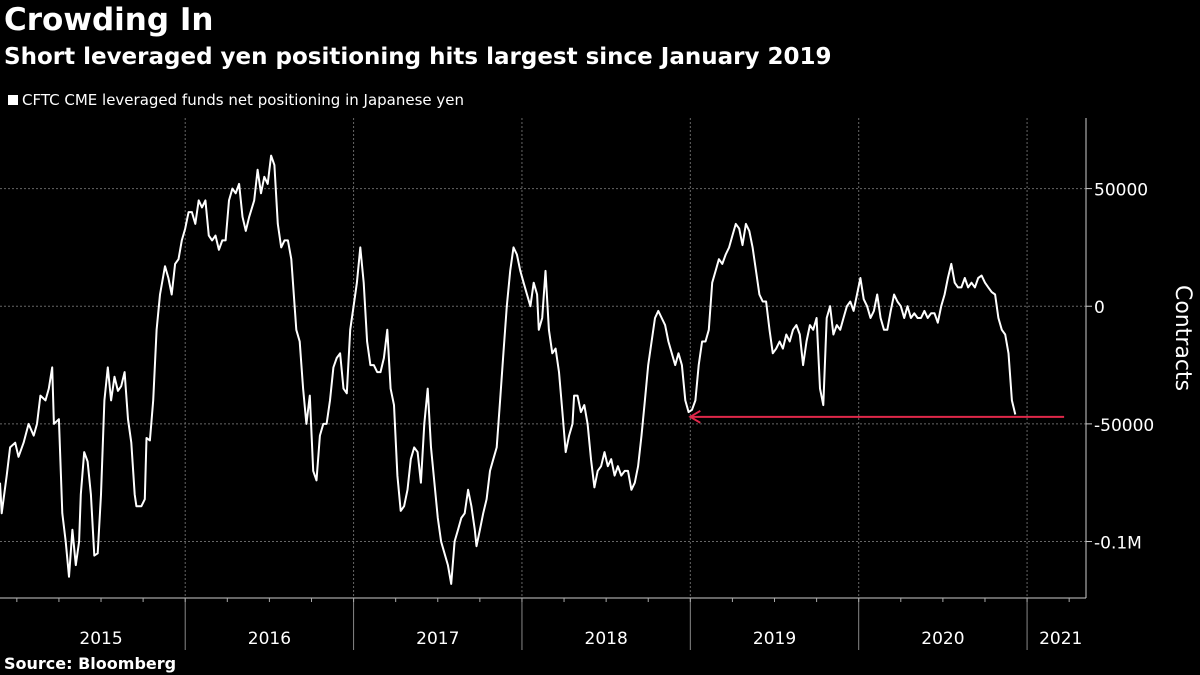 The width and height of the screenshot is (1200, 675). Describe the element at coordinates (606, 639) in the screenshot. I see `x-tick-label: 2018` at that location.